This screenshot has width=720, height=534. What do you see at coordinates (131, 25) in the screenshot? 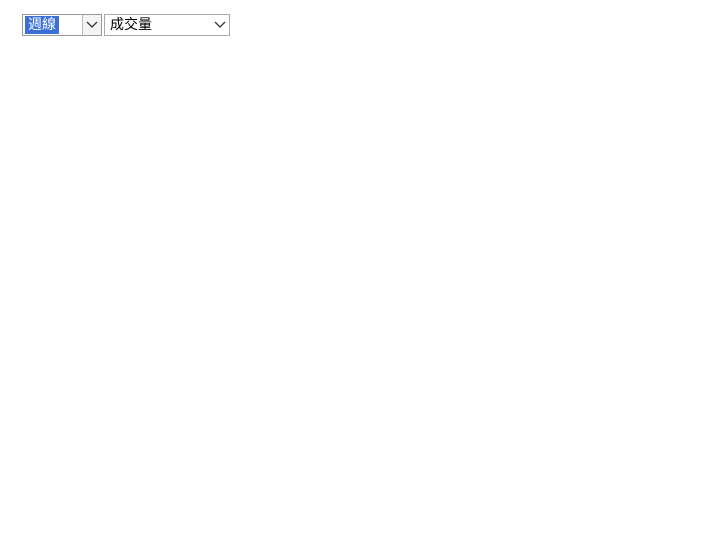
I see `indicator-value: 成交量` at bounding box center [131, 25].